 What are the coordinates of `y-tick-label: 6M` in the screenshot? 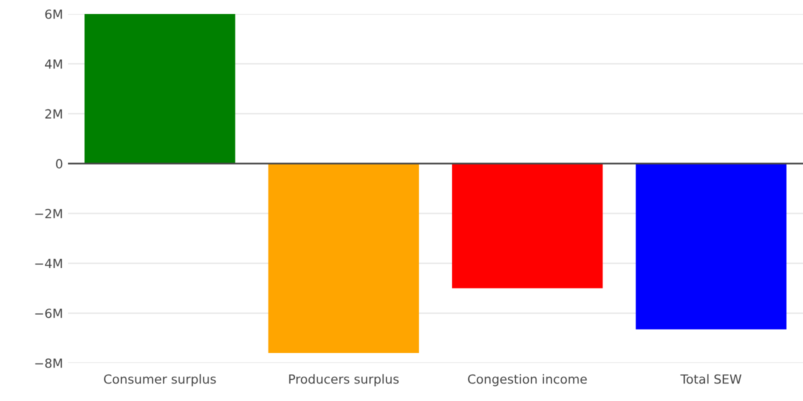 It's located at (53, 14).